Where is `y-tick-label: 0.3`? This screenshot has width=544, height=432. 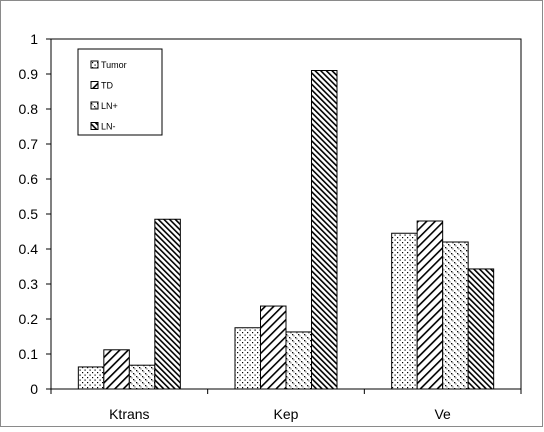
y-tick-label: 0.3 is located at coordinates (29, 284).